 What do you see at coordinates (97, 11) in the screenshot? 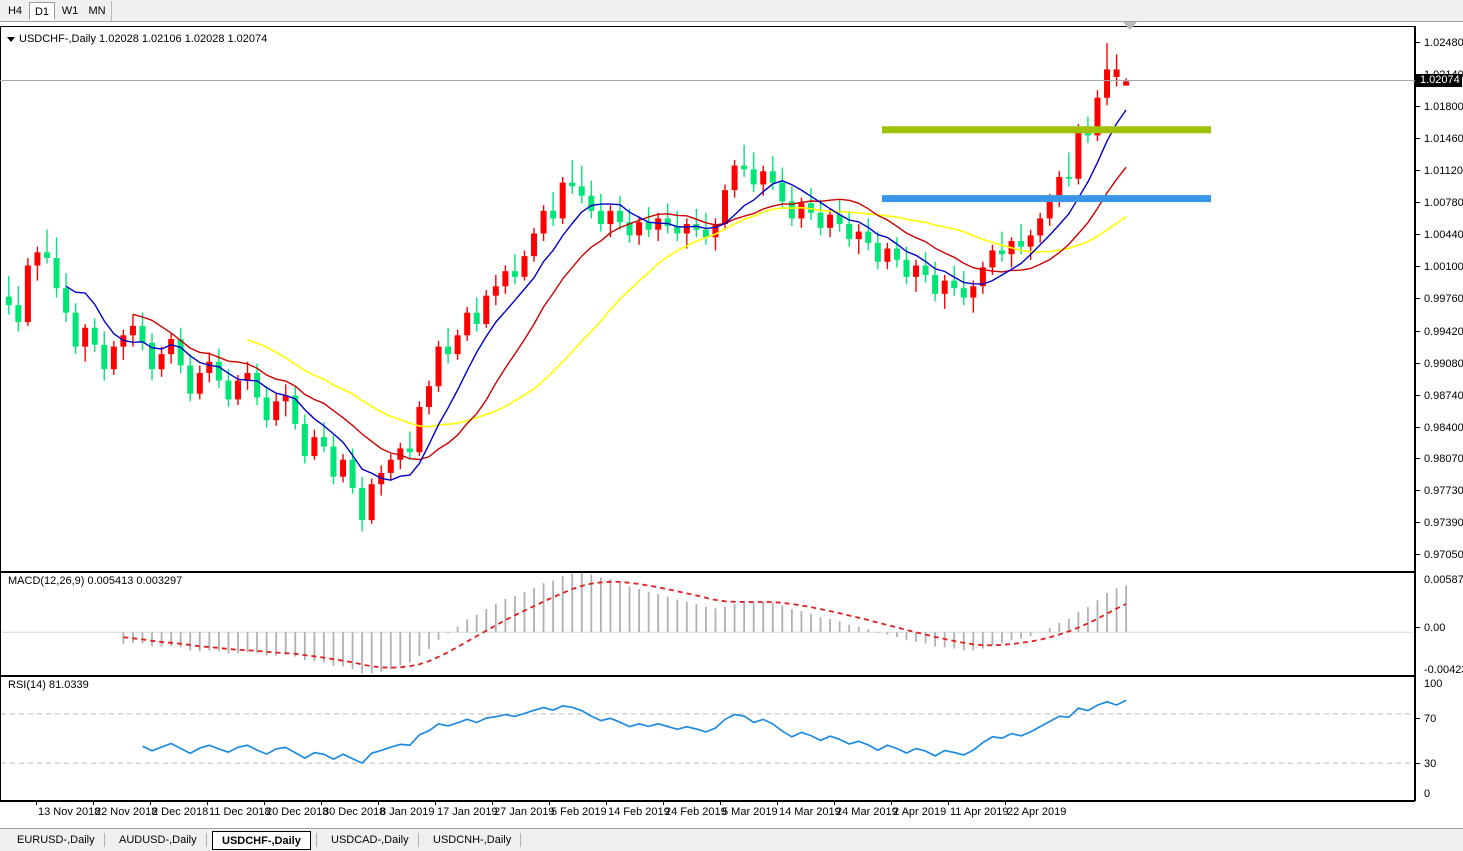
I see `timeframe-mn: MN` at bounding box center [97, 11].